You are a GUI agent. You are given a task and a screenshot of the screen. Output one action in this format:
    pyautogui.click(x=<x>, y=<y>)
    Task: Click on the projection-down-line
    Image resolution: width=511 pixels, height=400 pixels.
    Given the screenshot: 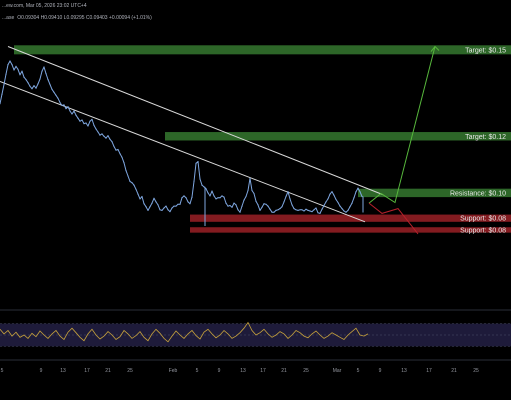 What is the action you would take?
    pyautogui.click(x=393, y=218)
    